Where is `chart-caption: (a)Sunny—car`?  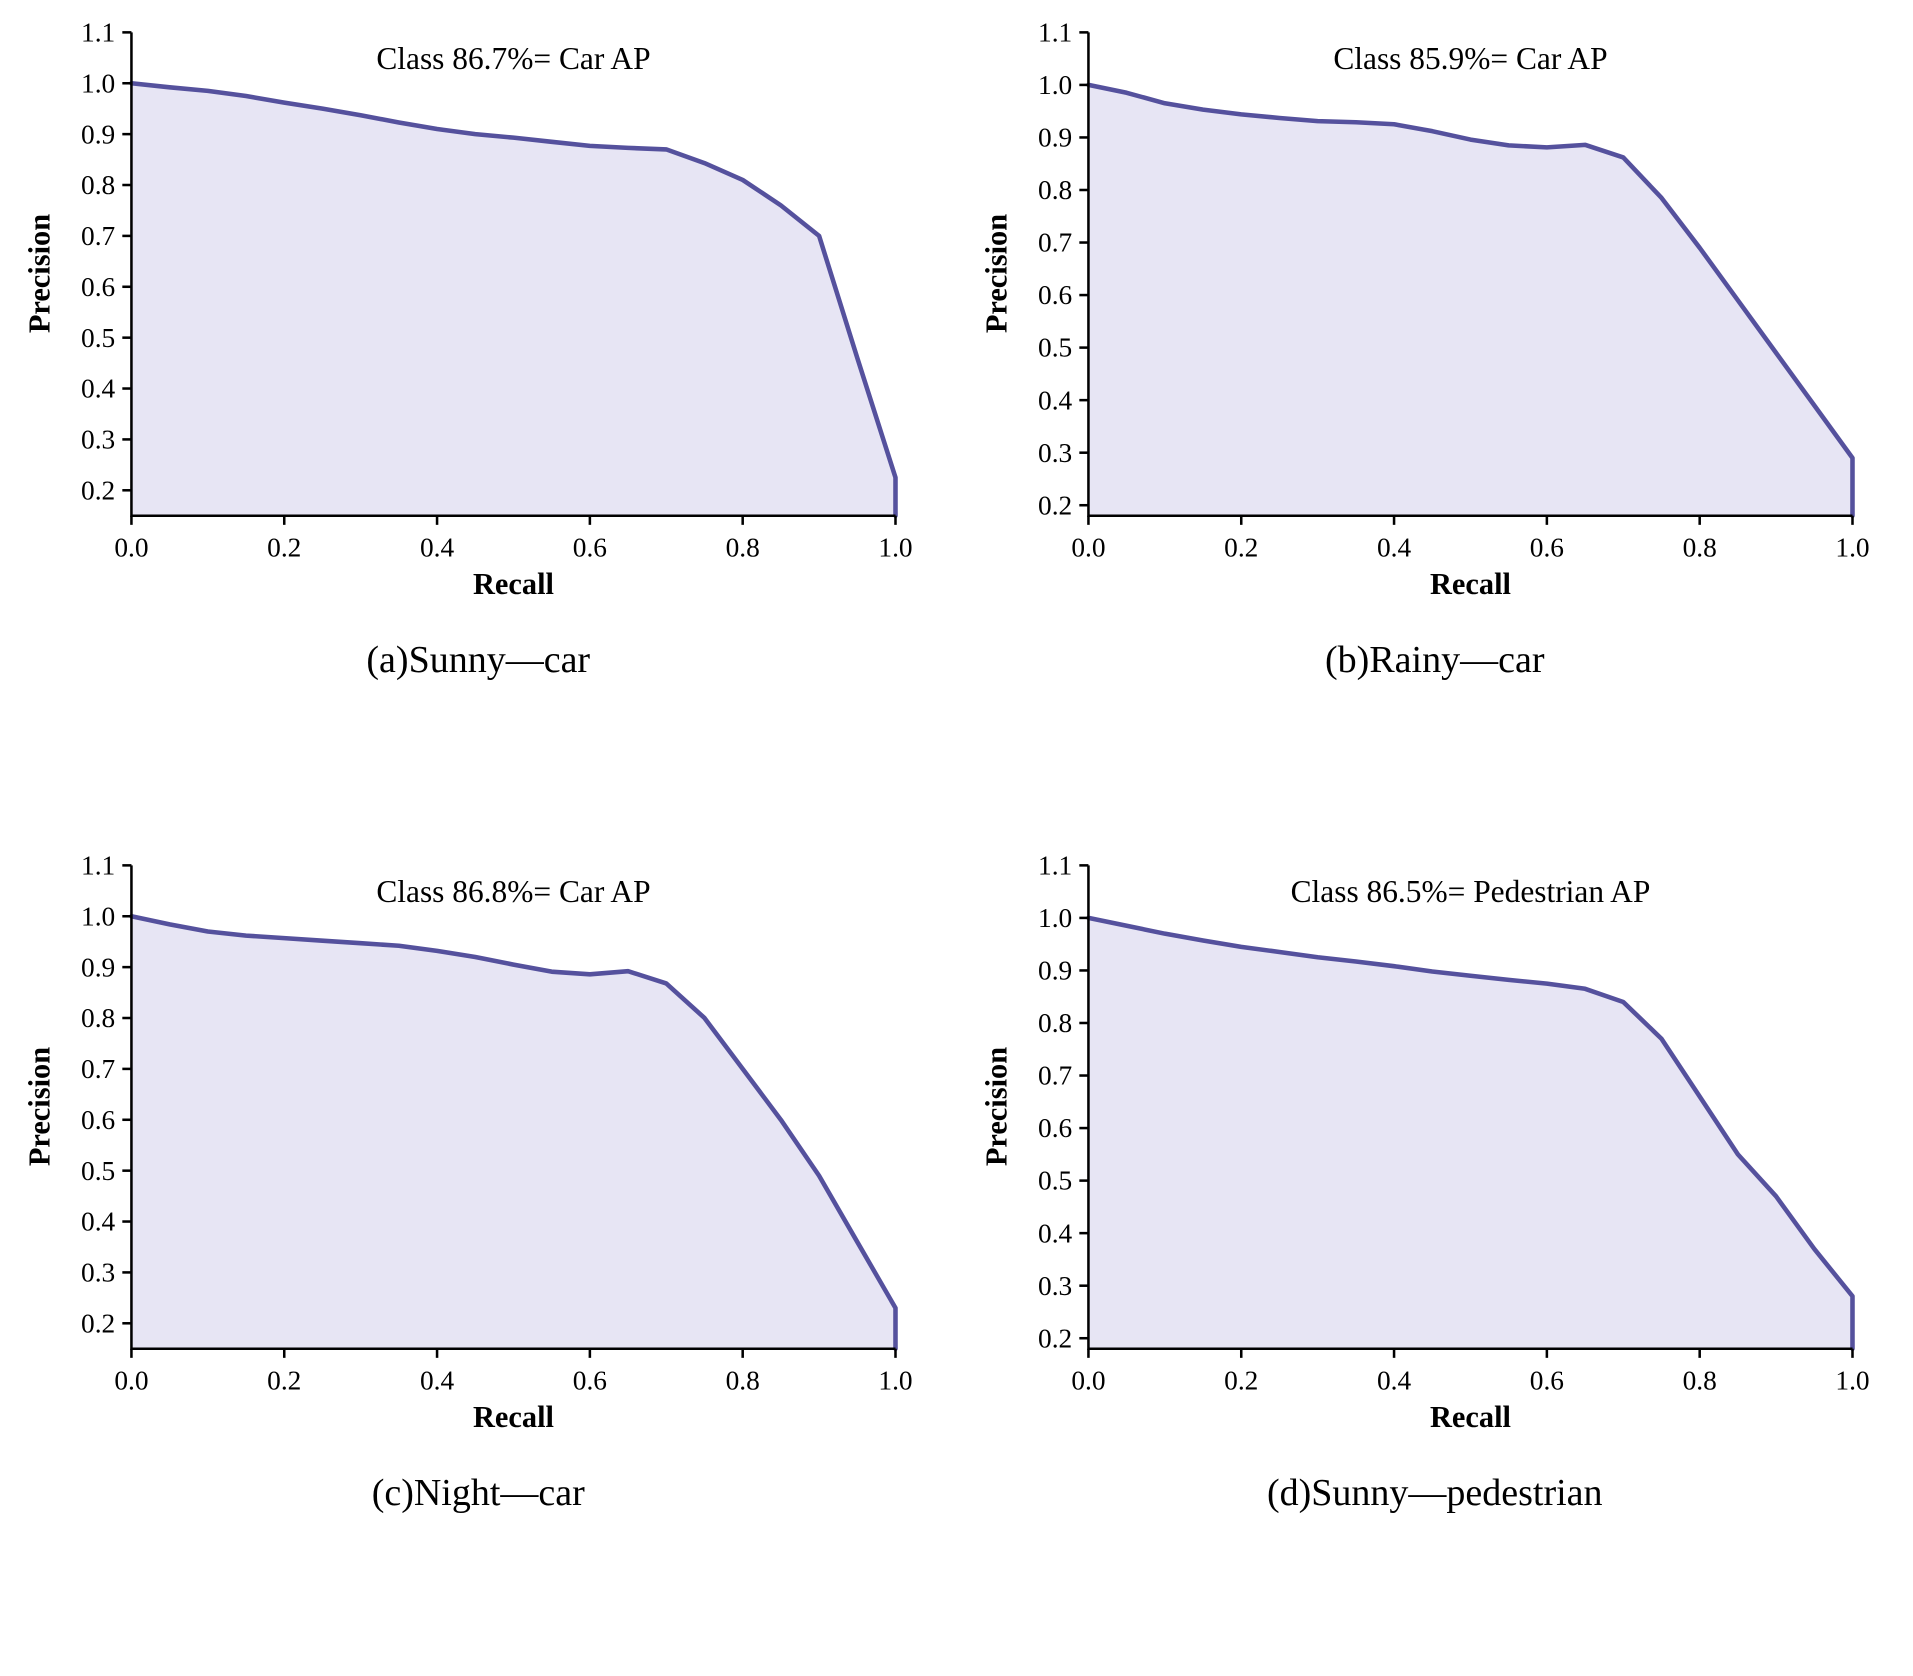
chart-caption: (a)Sunny—car is located at coordinates (478, 660).